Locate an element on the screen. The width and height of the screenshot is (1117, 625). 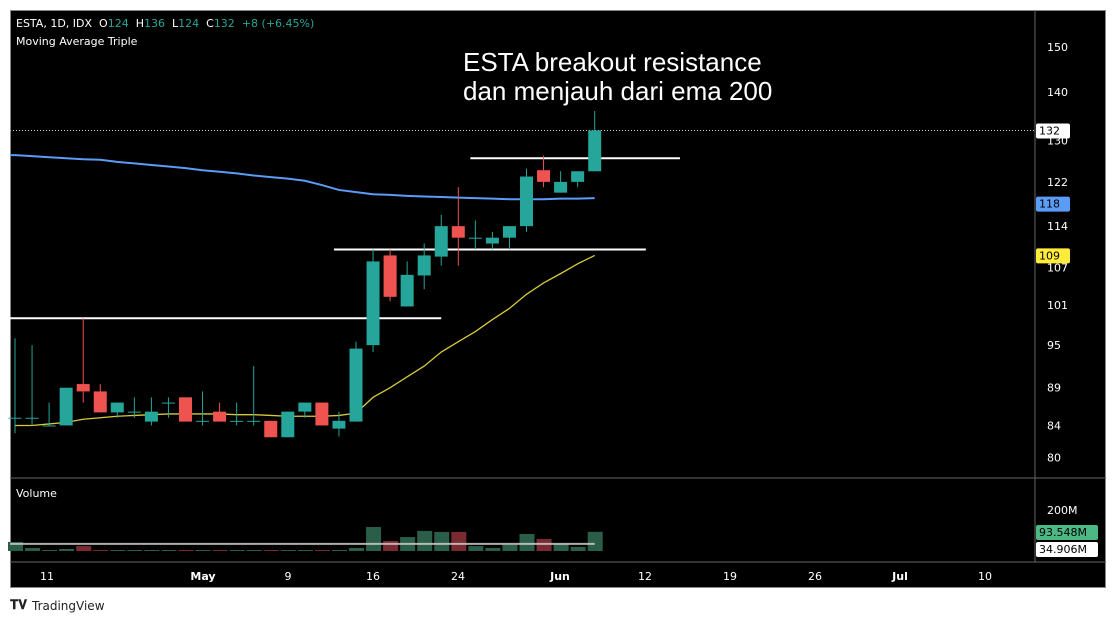
time-tick-label: 26 is located at coordinates (815, 576).